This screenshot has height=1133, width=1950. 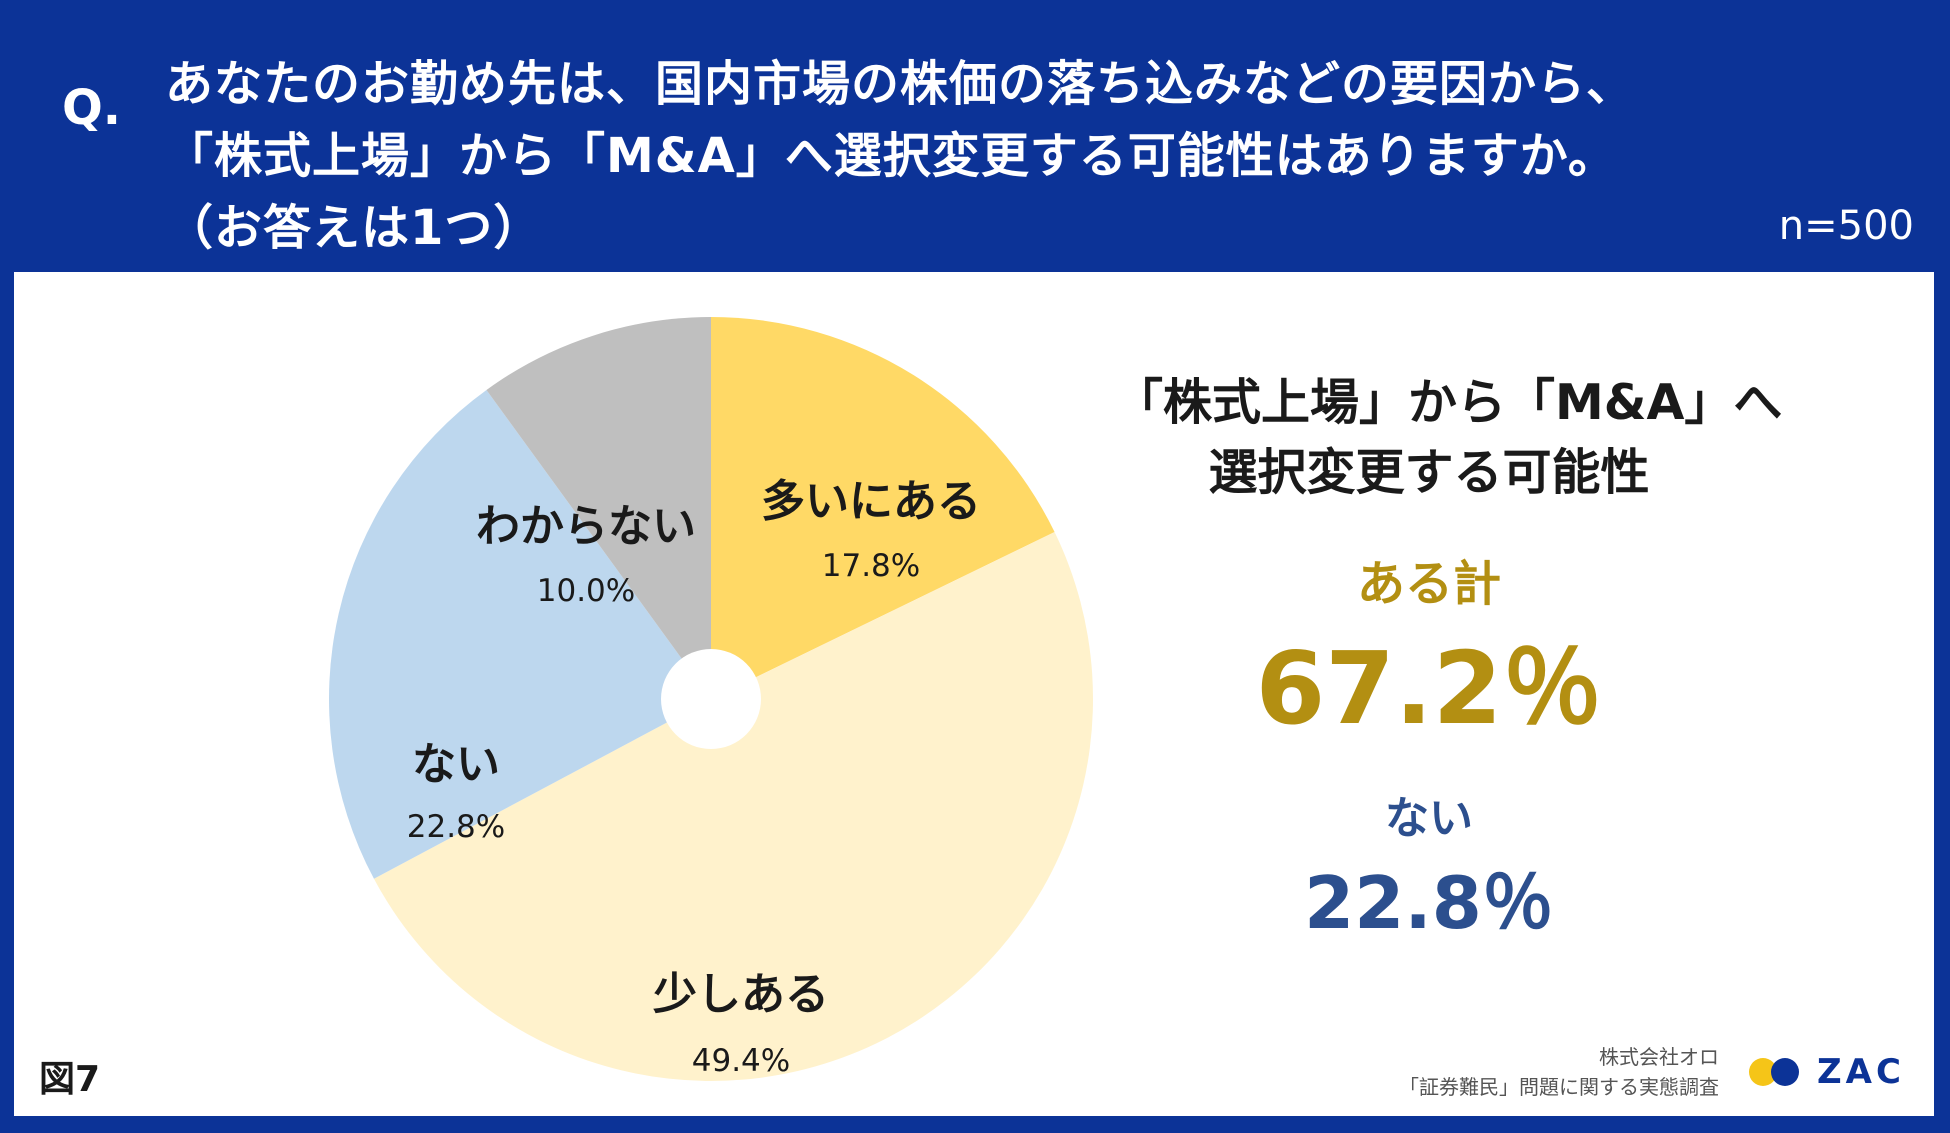 What do you see at coordinates (456, 827) in the screenshot?
I see `slice-value-3: 22.8%` at bounding box center [456, 827].